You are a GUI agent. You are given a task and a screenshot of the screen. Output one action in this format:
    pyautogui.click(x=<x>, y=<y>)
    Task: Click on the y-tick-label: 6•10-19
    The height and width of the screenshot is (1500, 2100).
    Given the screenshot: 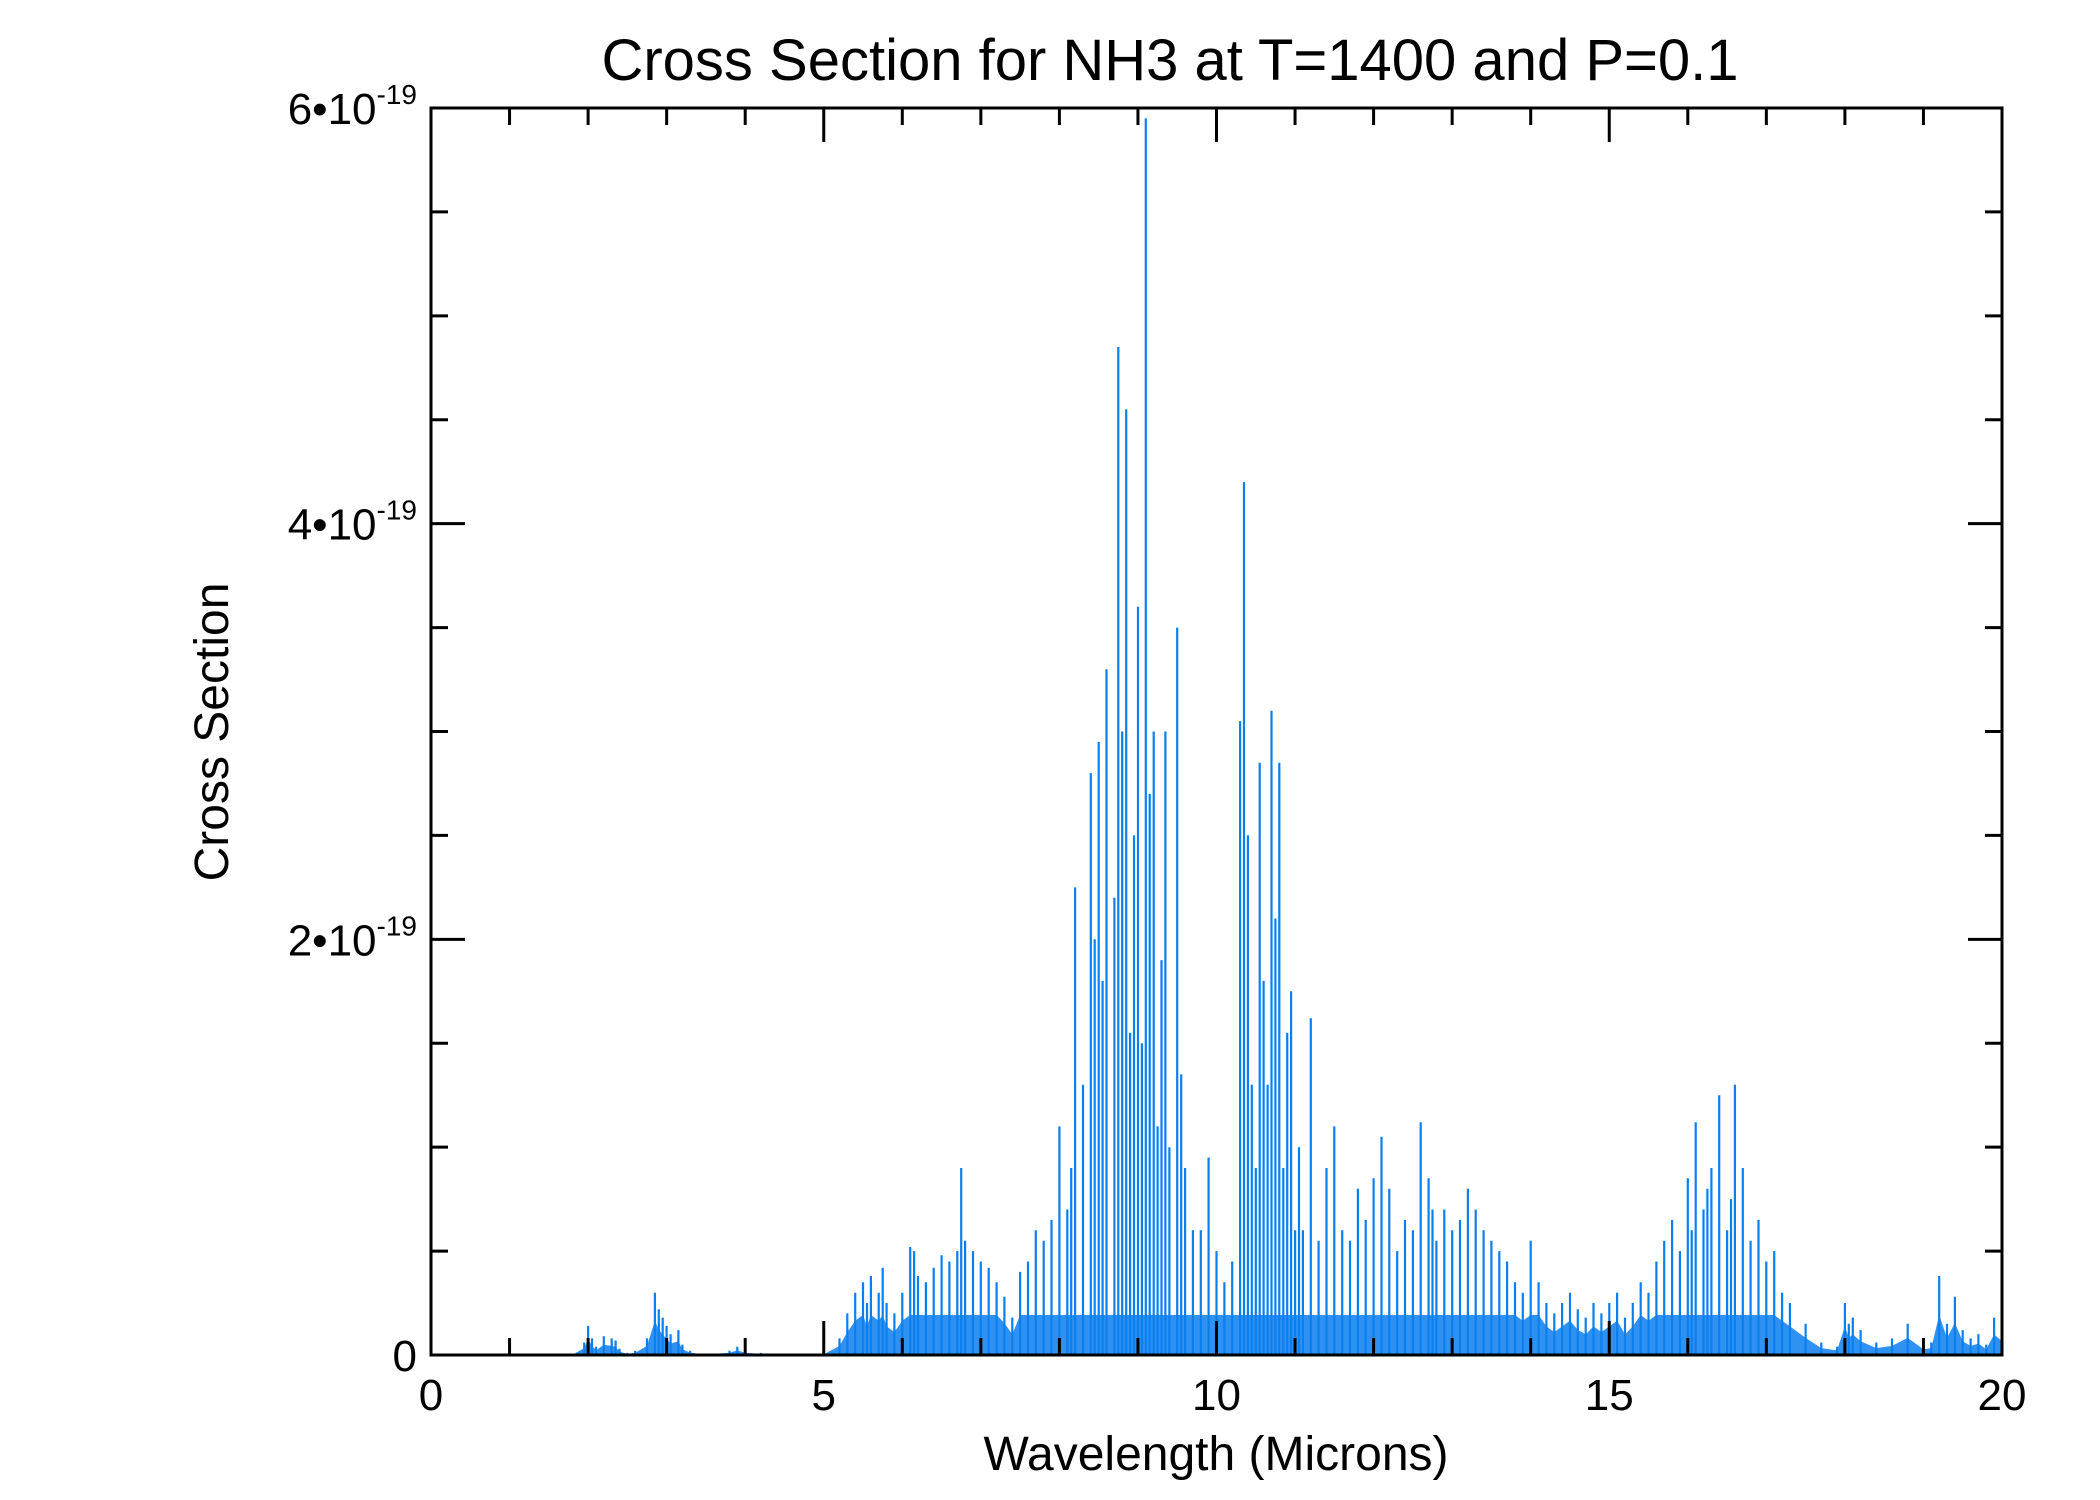 What is the action you would take?
    pyautogui.click(x=352, y=106)
    